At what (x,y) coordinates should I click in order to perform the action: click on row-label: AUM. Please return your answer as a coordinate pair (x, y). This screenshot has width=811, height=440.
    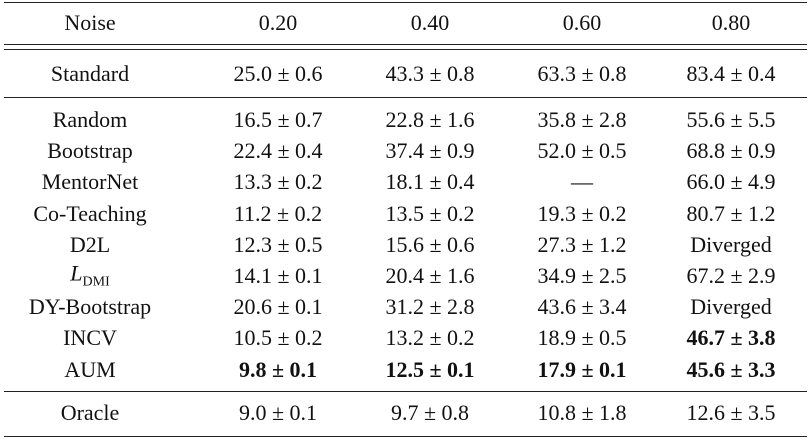
    Looking at the image, I should click on (90, 369).